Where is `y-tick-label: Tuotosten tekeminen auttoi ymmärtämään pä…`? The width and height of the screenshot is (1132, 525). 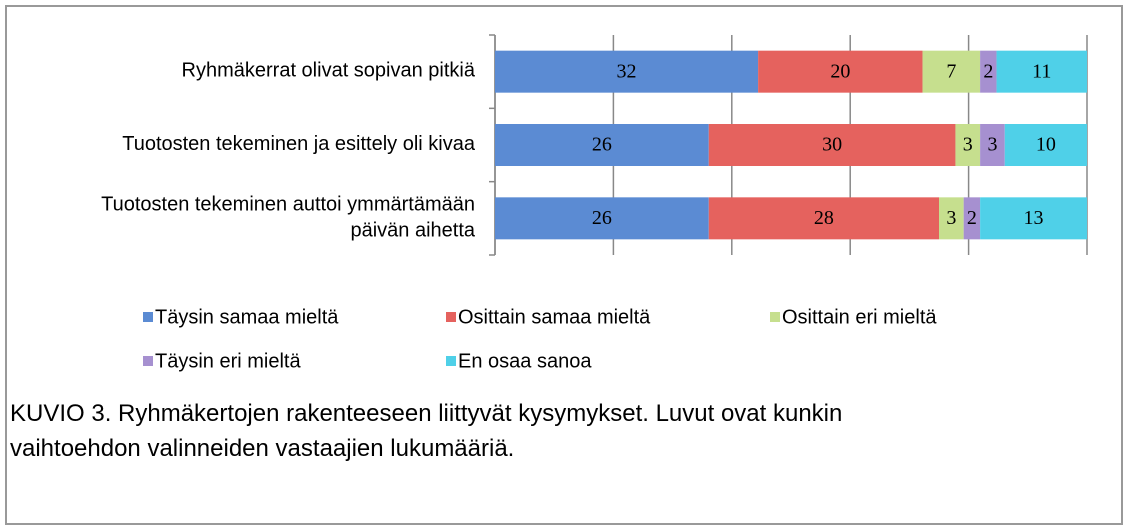
y-tick-label: Tuotosten tekeminen auttoi ymmärtämään pä… is located at coordinates (288, 218).